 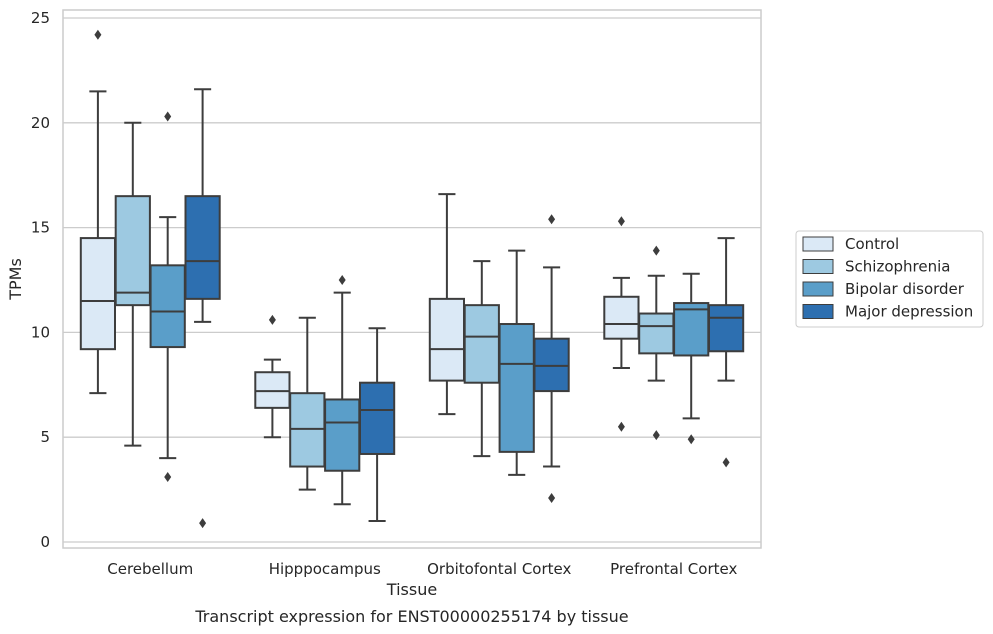 What do you see at coordinates (40, 123) in the screenshot?
I see `y-tick-label: 20` at bounding box center [40, 123].